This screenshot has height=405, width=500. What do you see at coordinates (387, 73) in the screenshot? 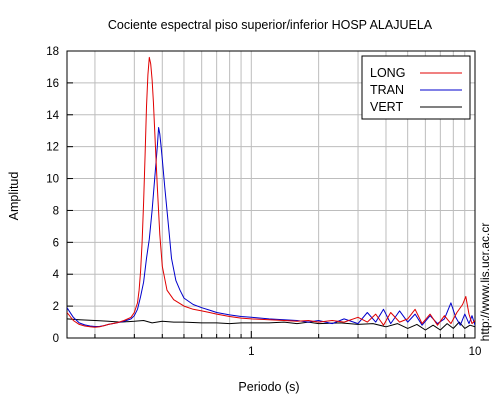
I see `legend-label-long: LONG` at bounding box center [387, 73].